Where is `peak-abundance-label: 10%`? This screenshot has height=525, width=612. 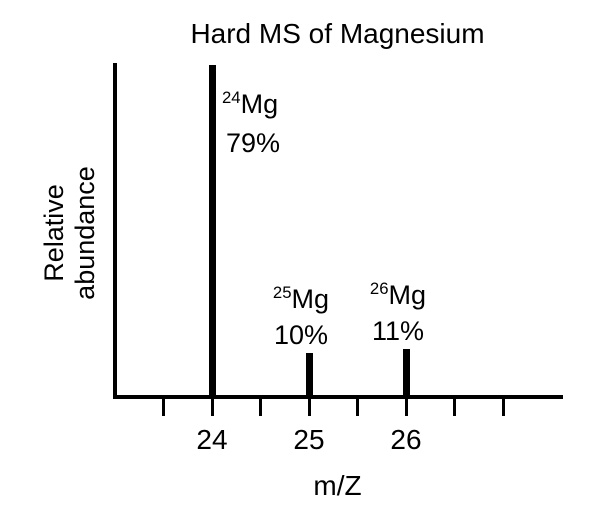
peak-abundance-label: 10% is located at coordinates (301, 335).